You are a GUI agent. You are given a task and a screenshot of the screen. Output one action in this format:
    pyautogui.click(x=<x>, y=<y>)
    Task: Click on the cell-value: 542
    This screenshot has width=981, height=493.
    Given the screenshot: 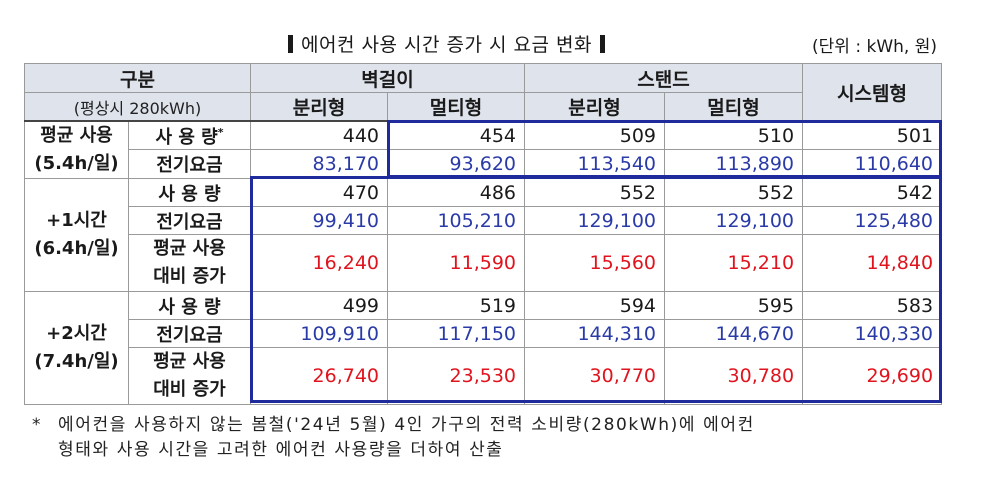 What is the action you would take?
    pyautogui.click(x=872, y=192)
    